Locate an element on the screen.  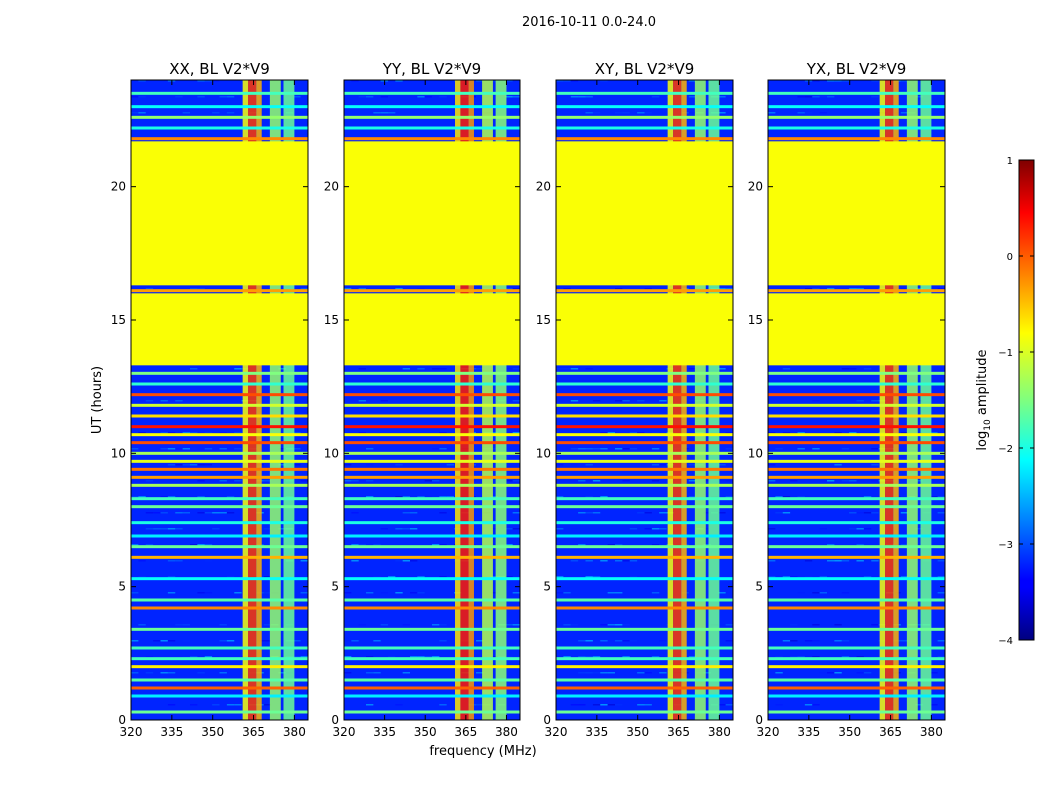
x-tick-label: 365 is located at coordinates (465, 732).